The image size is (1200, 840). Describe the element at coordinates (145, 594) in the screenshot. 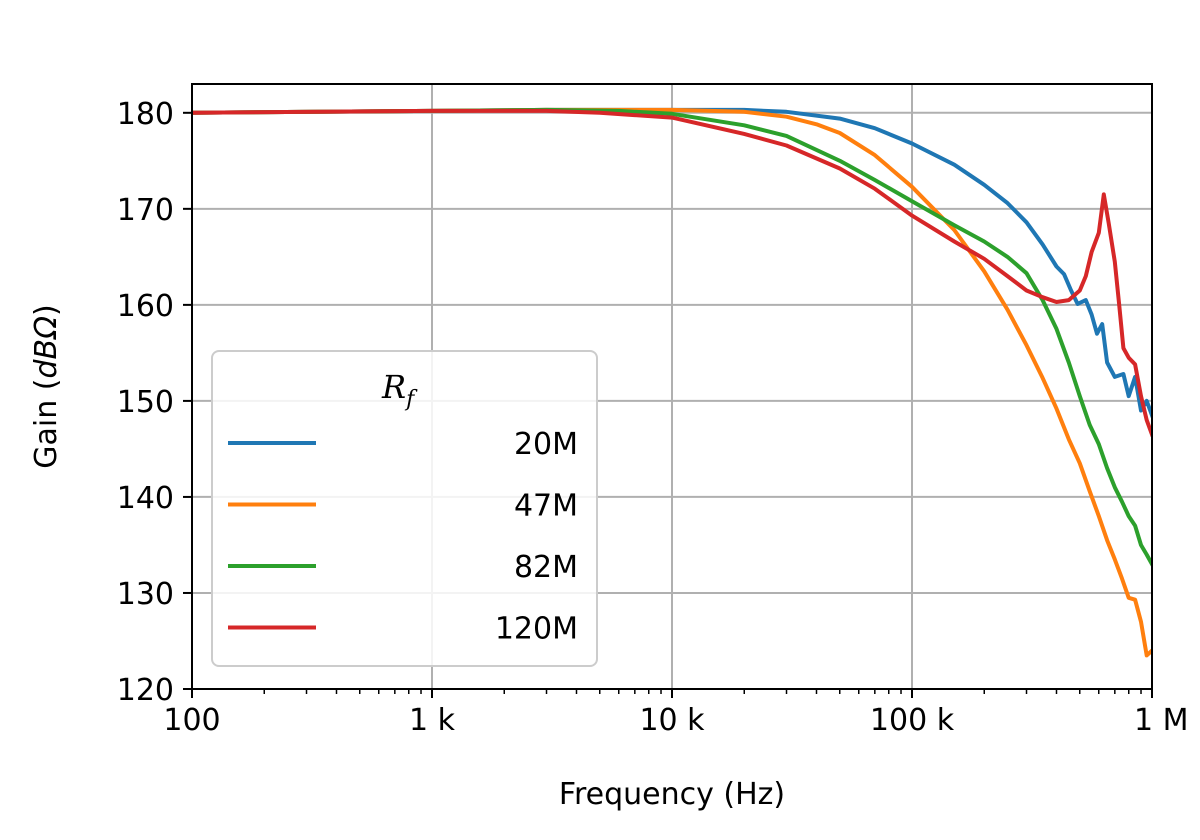

I see `y-tick-label: 130` at that location.